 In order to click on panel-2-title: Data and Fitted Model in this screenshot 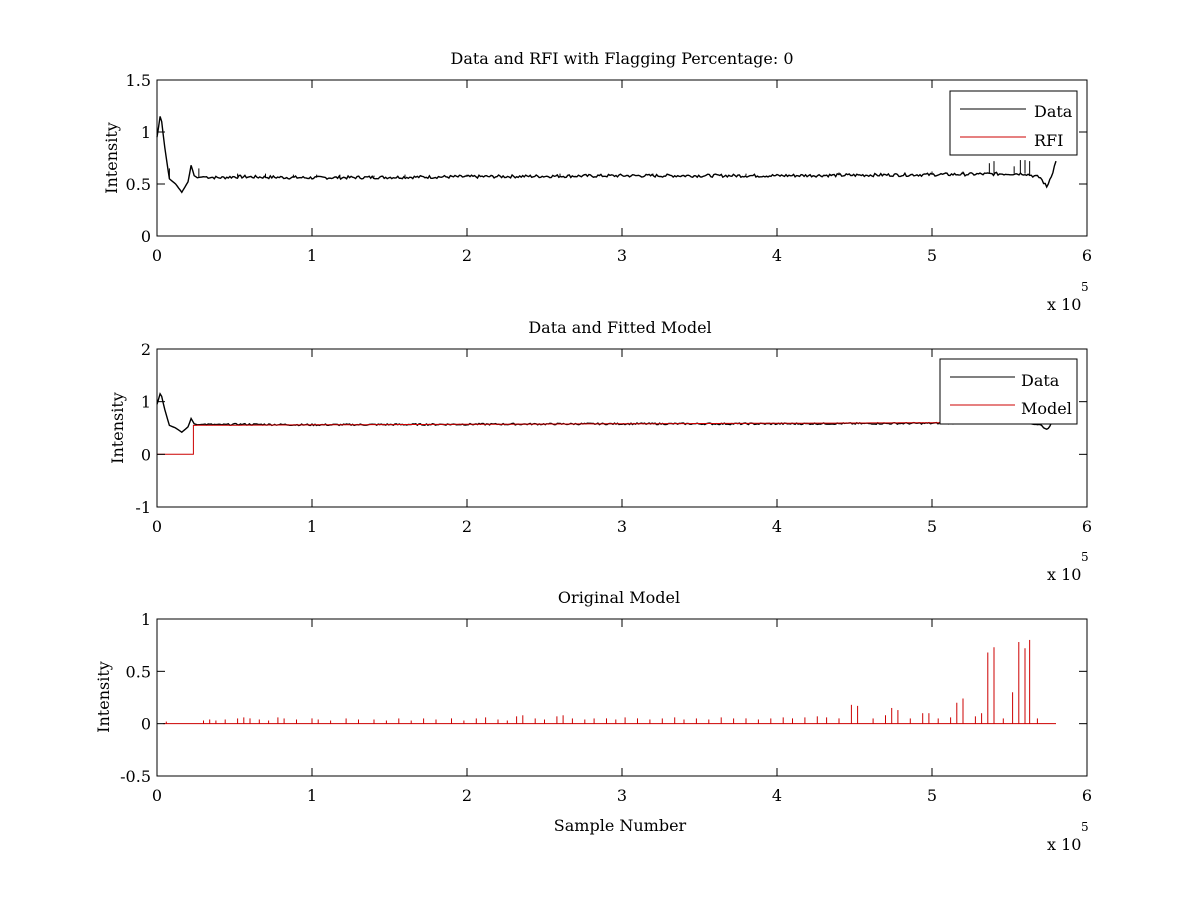, I will do `click(619, 327)`.